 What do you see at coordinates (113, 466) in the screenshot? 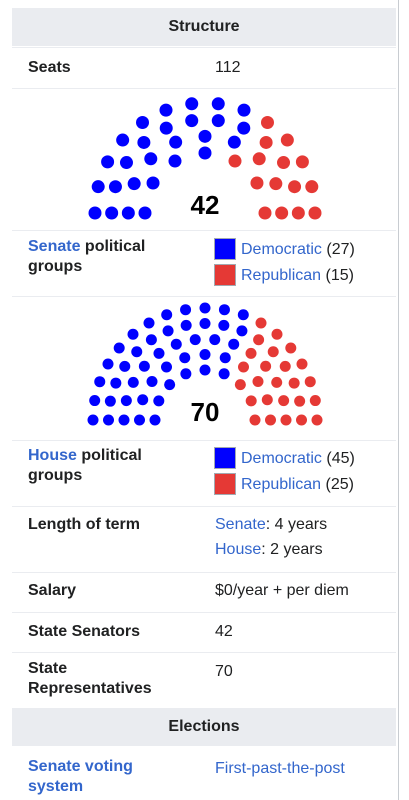
I see `row-label: House political groups` at bounding box center [113, 466].